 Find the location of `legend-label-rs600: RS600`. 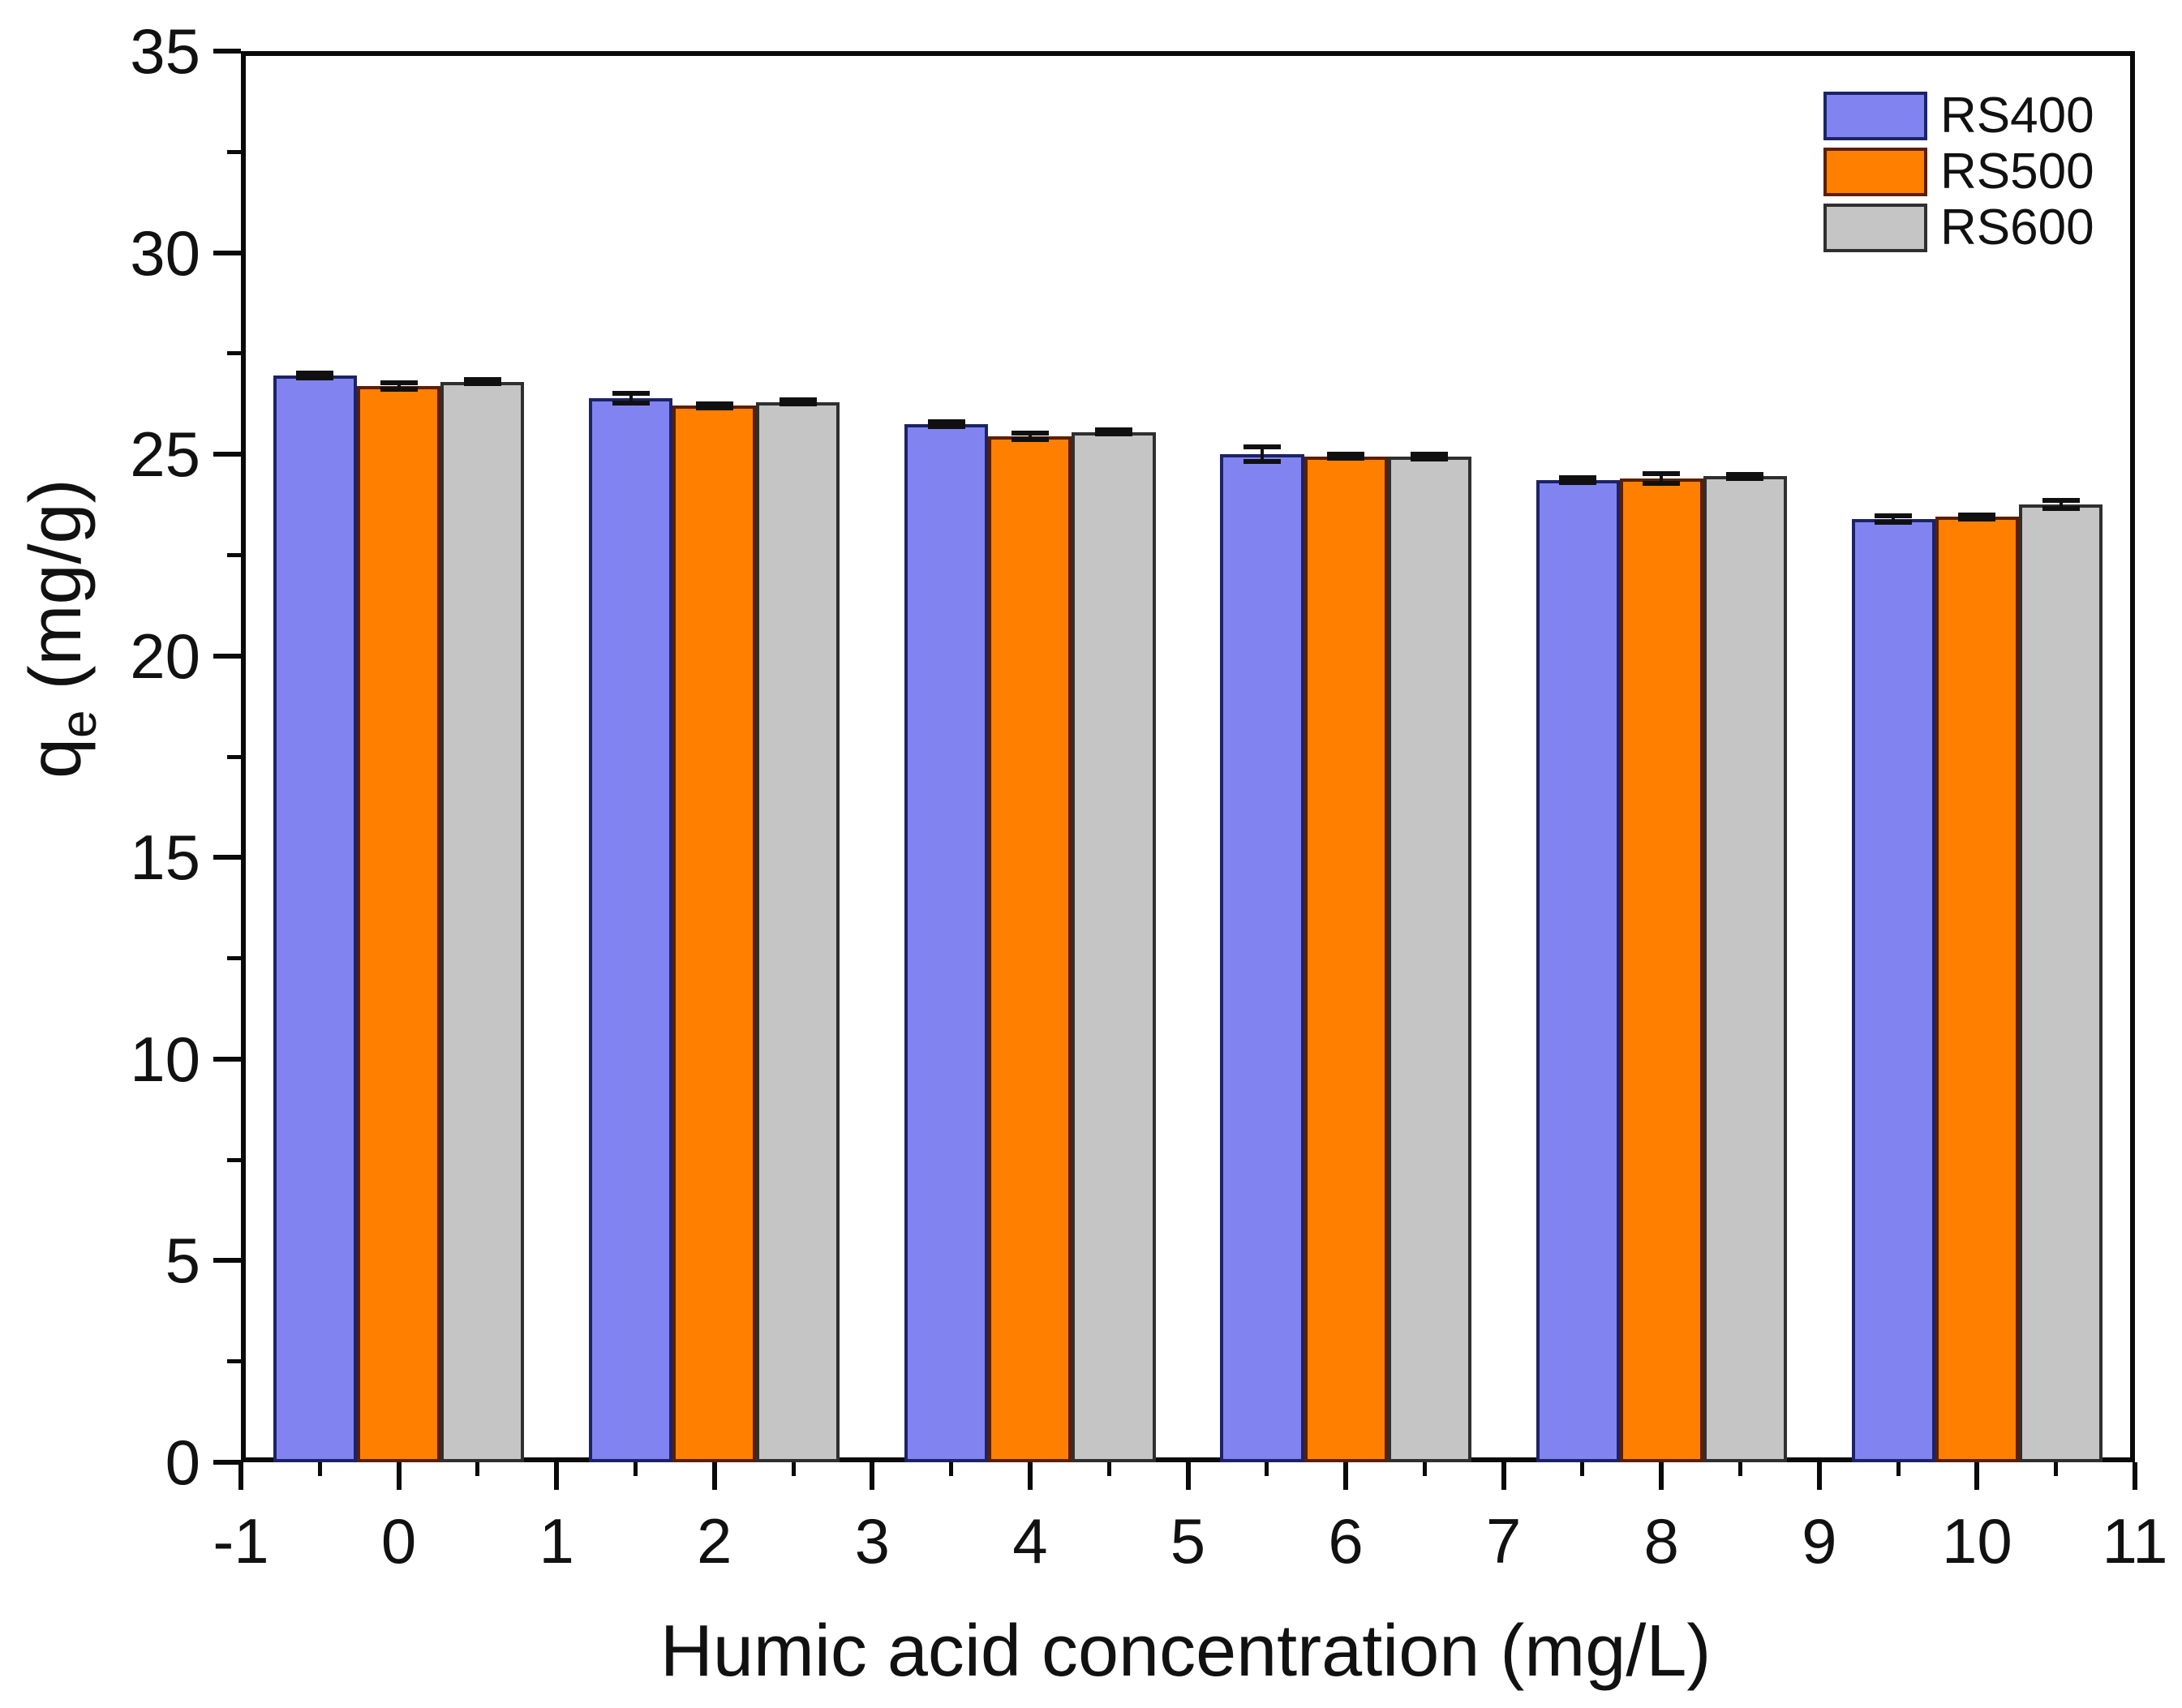

legend-label-rs600: RS600 is located at coordinates (2017, 227).